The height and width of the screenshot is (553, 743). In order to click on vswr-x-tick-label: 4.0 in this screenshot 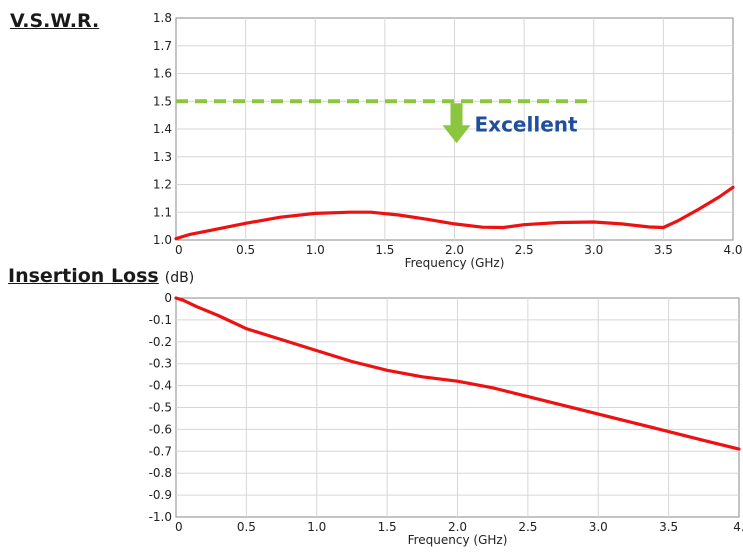, I will do `click(732, 250)`.